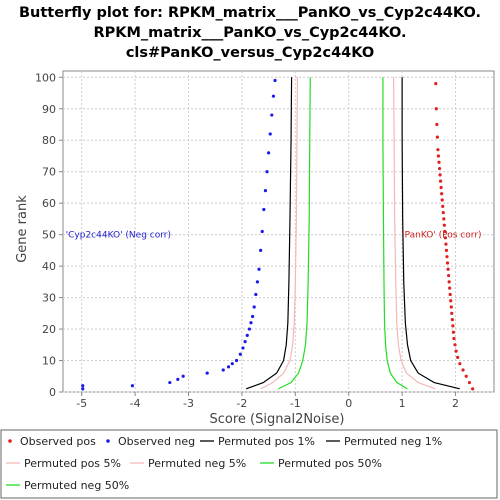  I want to click on y-tick-label: 80, so click(49, 140).